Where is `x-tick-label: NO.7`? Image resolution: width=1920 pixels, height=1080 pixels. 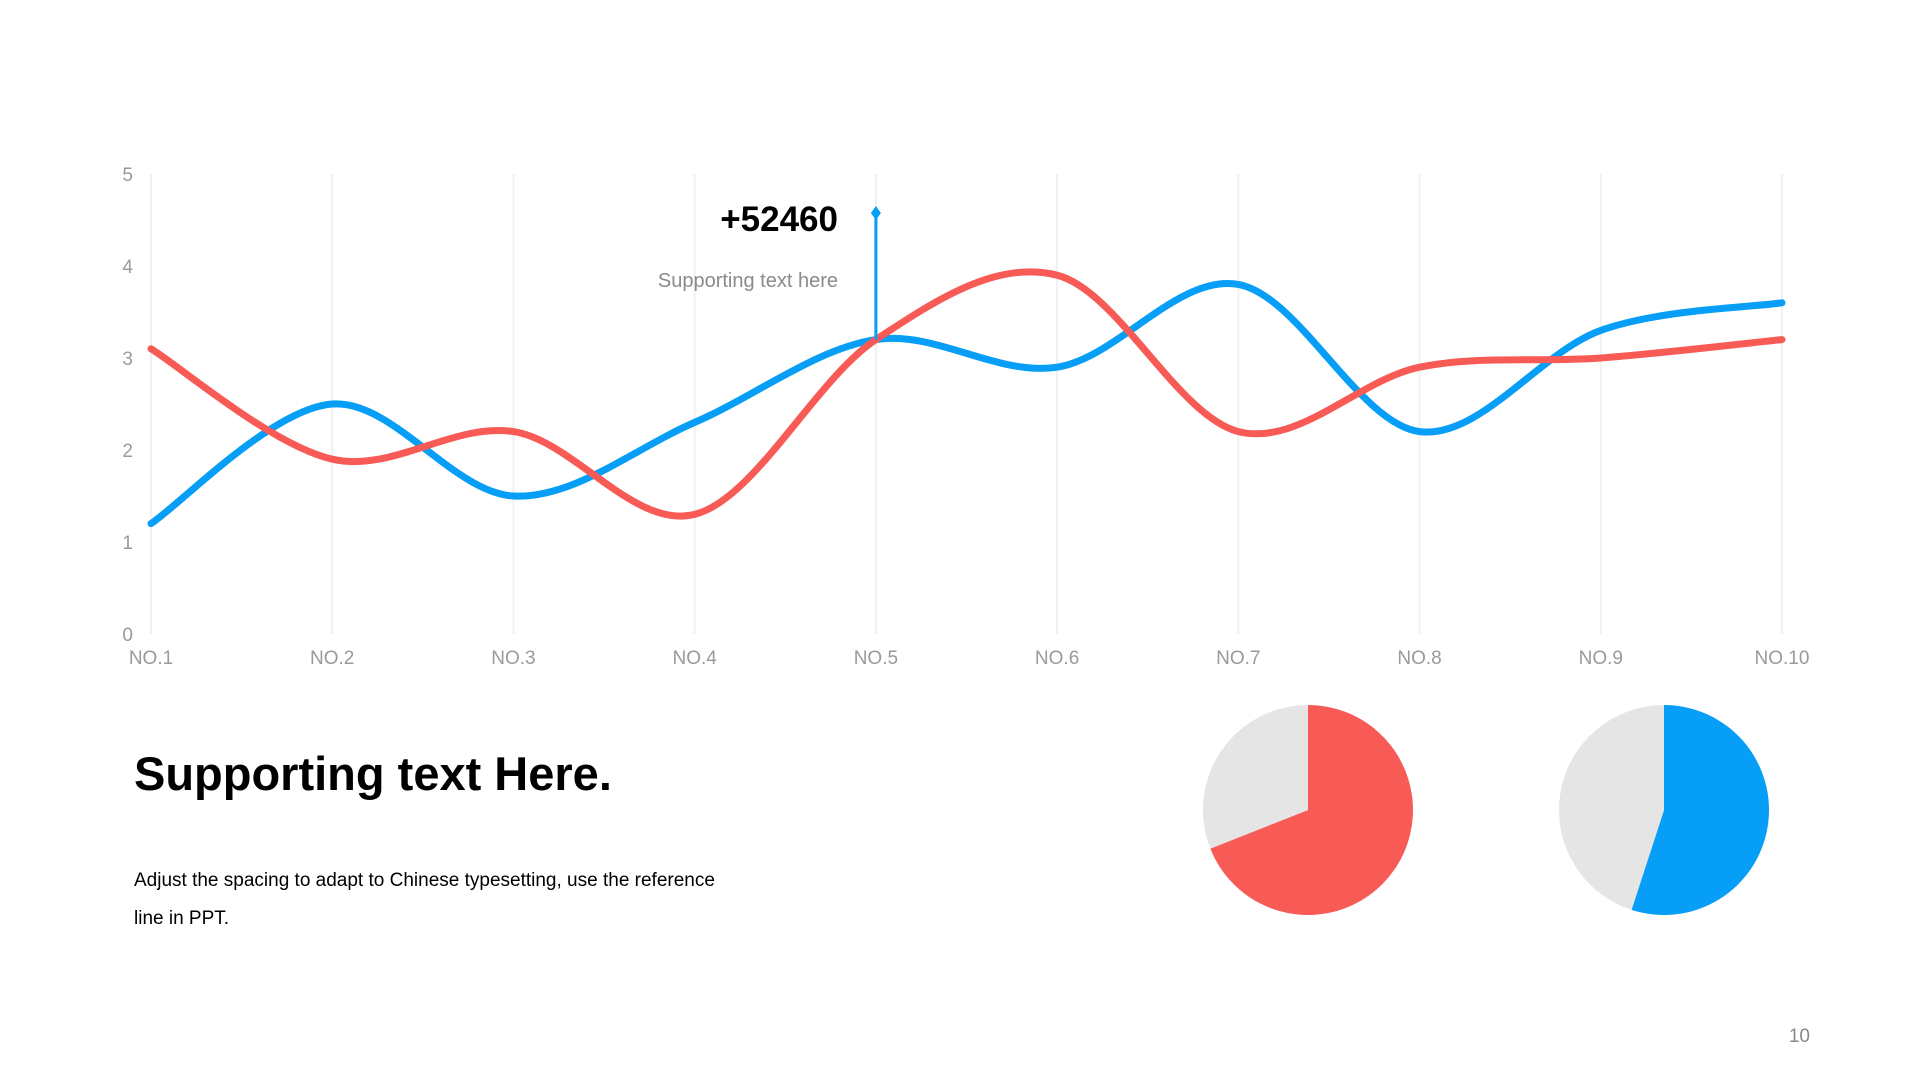 x-tick-label: NO.7 is located at coordinates (1238, 658).